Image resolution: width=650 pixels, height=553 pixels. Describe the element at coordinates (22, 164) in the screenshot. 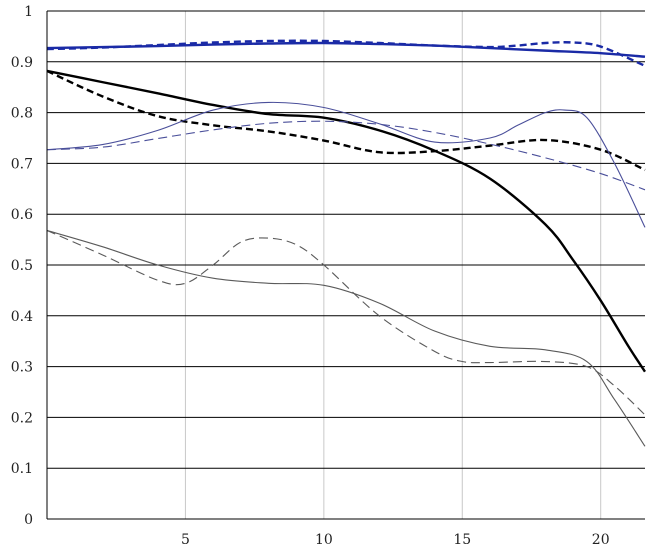

I see `y-tick-label: 0.7` at that location.